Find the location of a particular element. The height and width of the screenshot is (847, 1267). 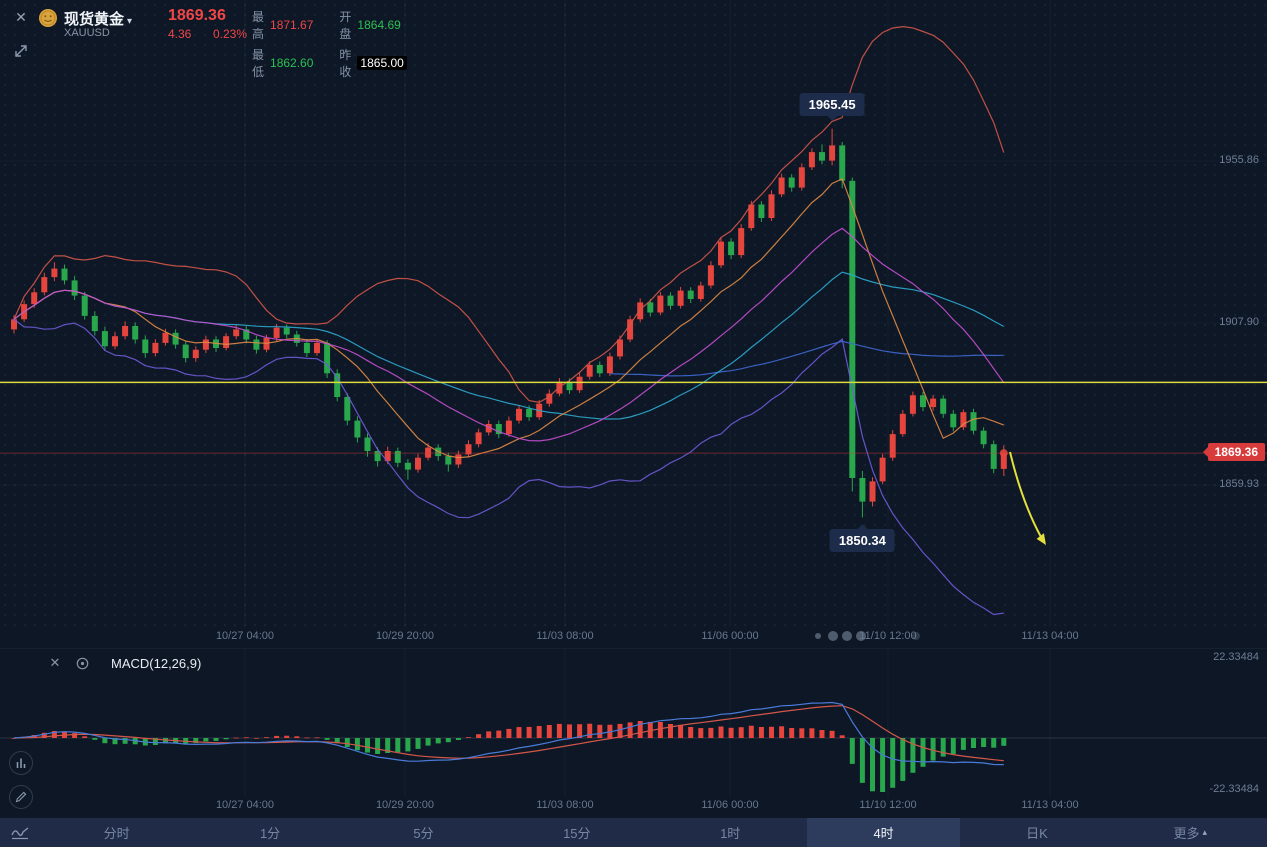

high-label: 最高 is located at coordinates (258, 25).